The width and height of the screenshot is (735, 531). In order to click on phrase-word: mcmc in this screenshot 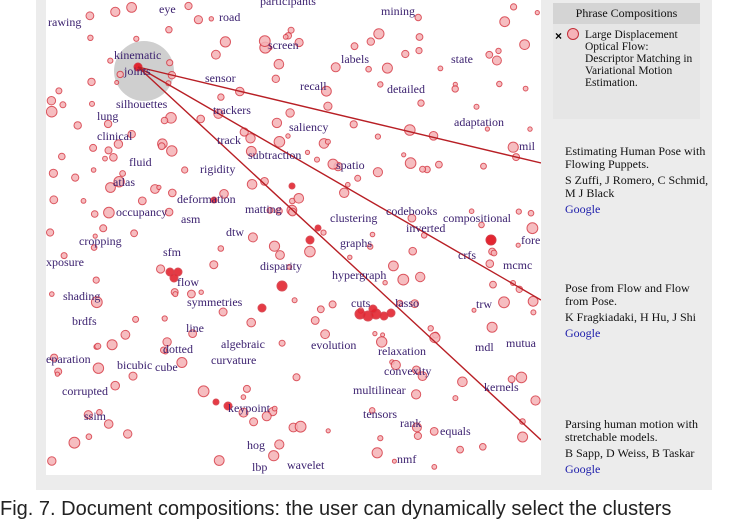, I will do `click(517, 265)`.